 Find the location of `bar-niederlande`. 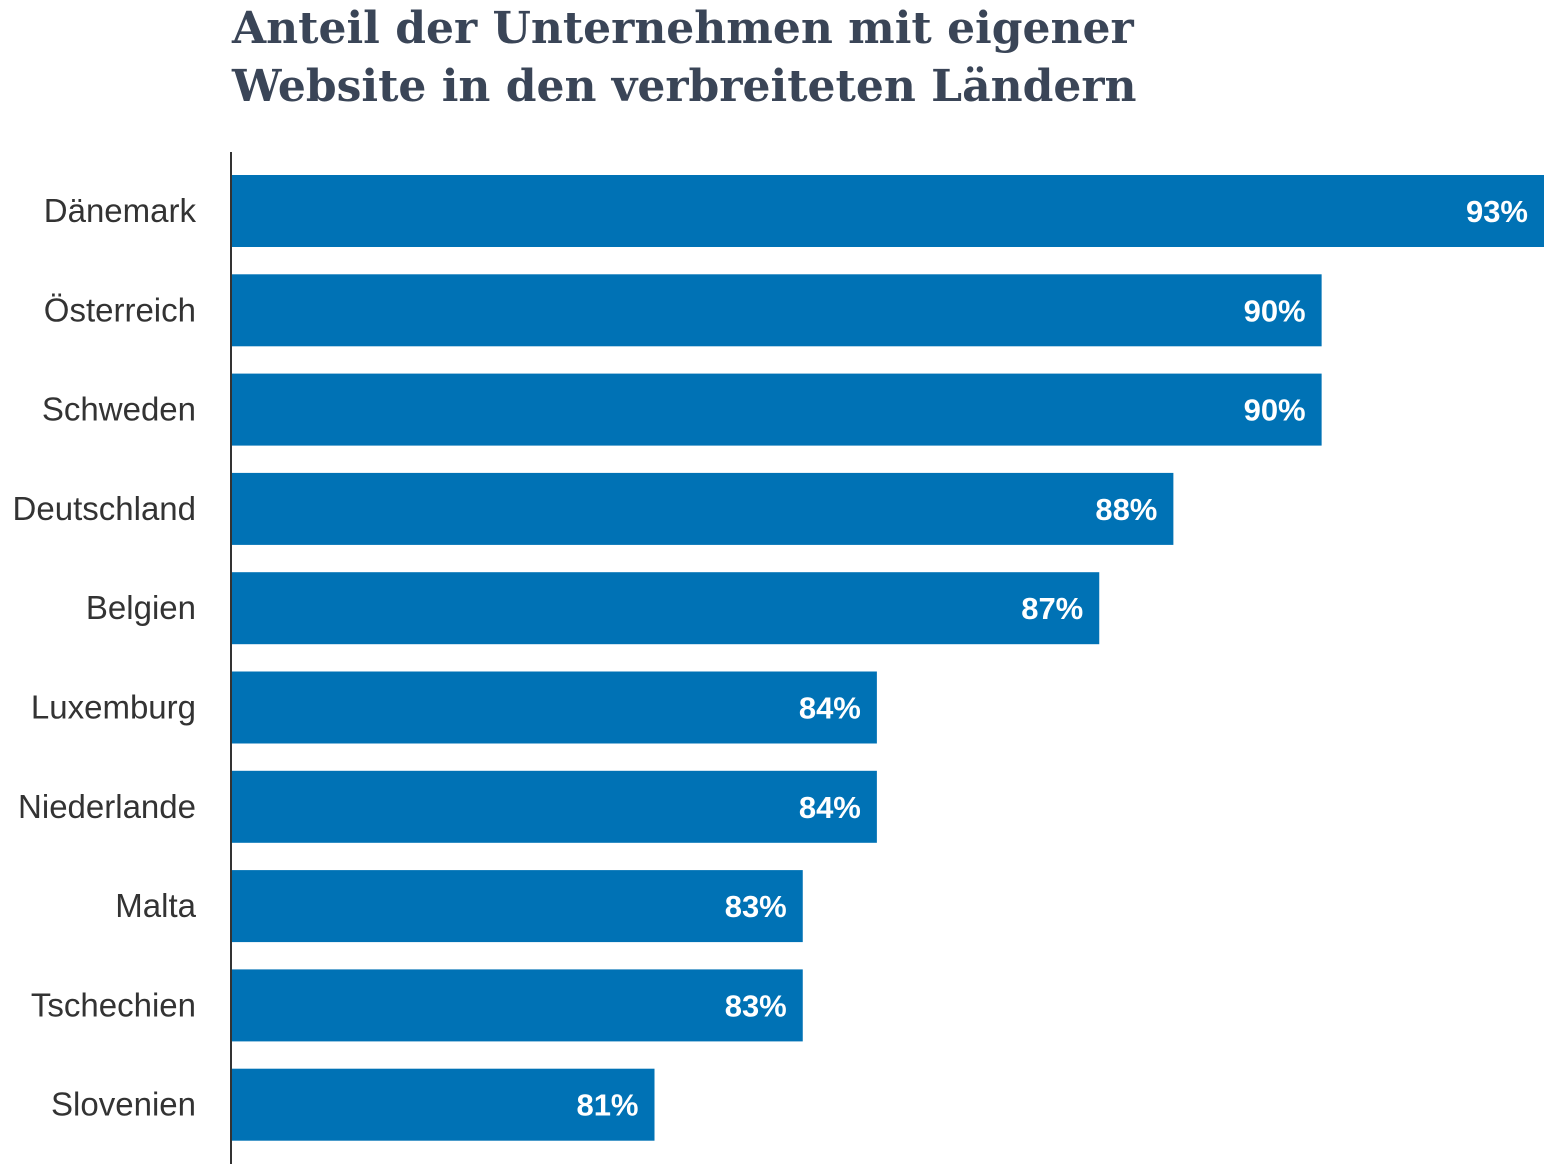

bar-niederlande is located at coordinates (554, 806).